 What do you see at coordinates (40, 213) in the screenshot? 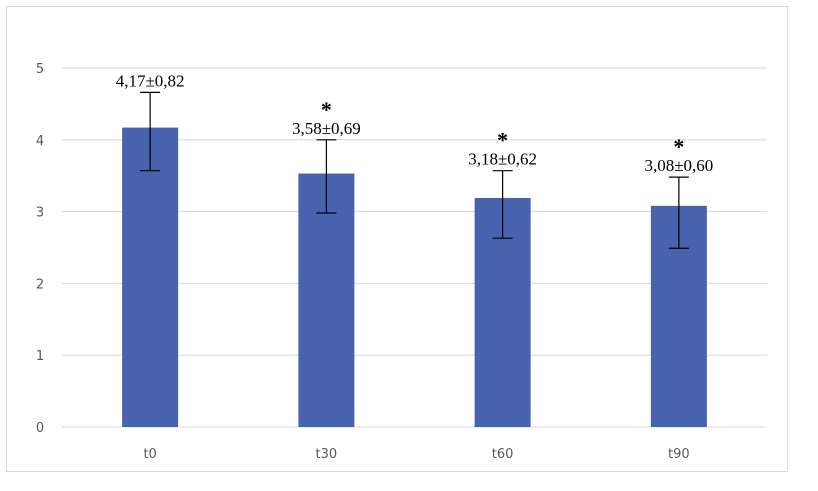
I see `y-tick-label: 3` at bounding box center [40, 213].